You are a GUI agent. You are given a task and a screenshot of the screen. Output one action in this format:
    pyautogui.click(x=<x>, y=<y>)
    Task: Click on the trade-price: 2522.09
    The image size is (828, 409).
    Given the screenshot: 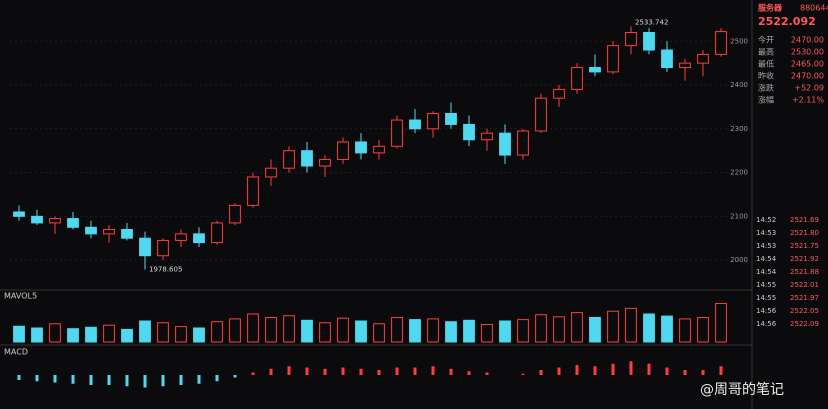 What is the action you would take?
    pyautogui.click(x=804, y=324)
    